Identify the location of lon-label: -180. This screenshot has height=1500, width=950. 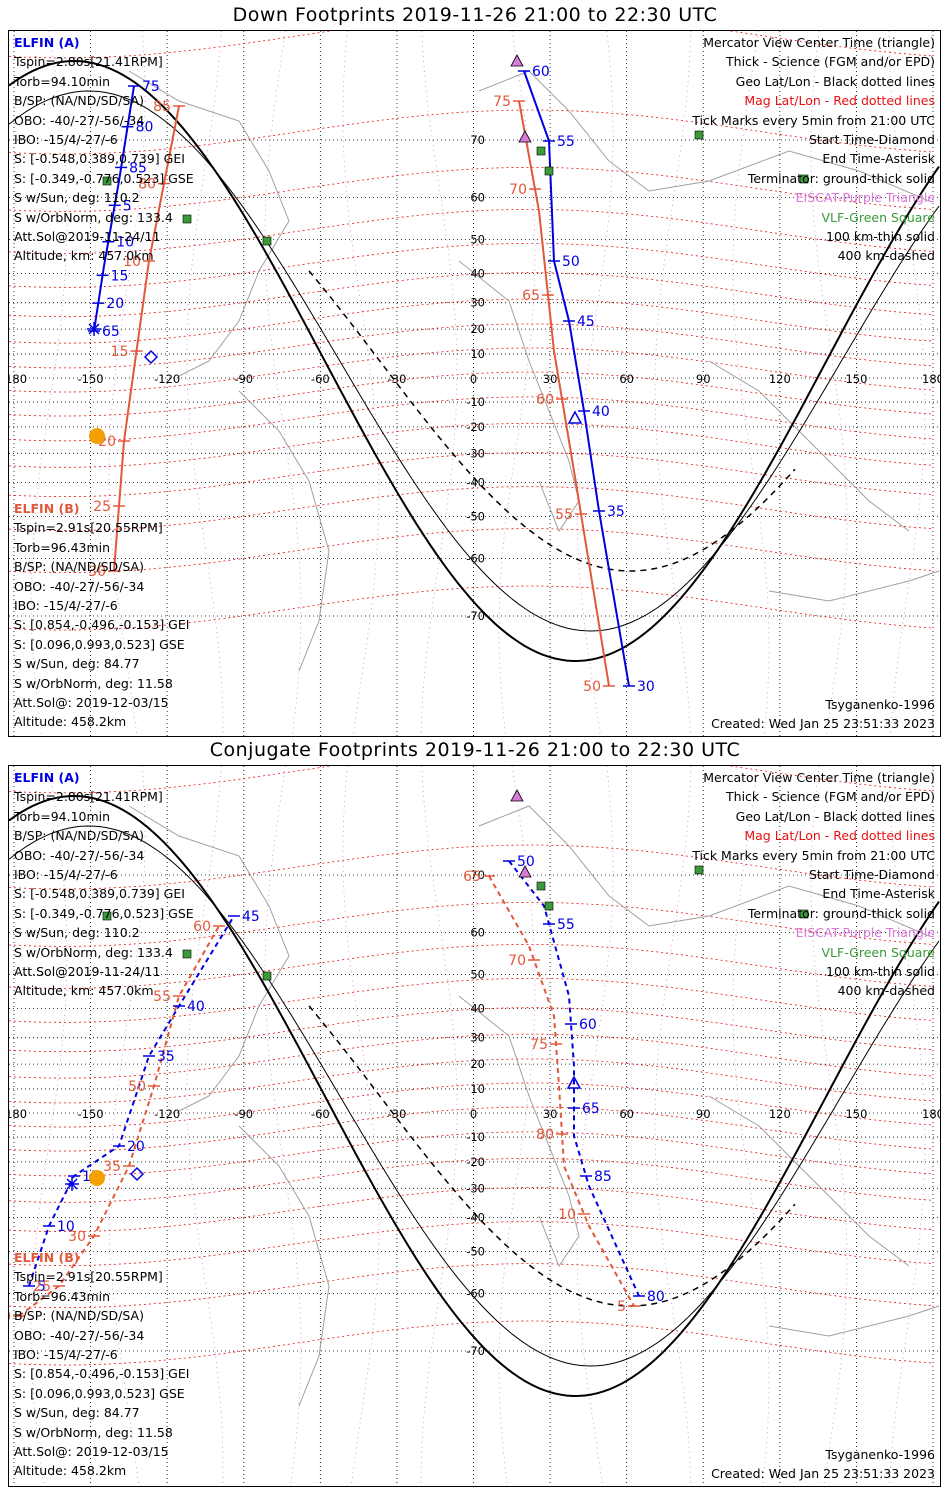
(18, 379).